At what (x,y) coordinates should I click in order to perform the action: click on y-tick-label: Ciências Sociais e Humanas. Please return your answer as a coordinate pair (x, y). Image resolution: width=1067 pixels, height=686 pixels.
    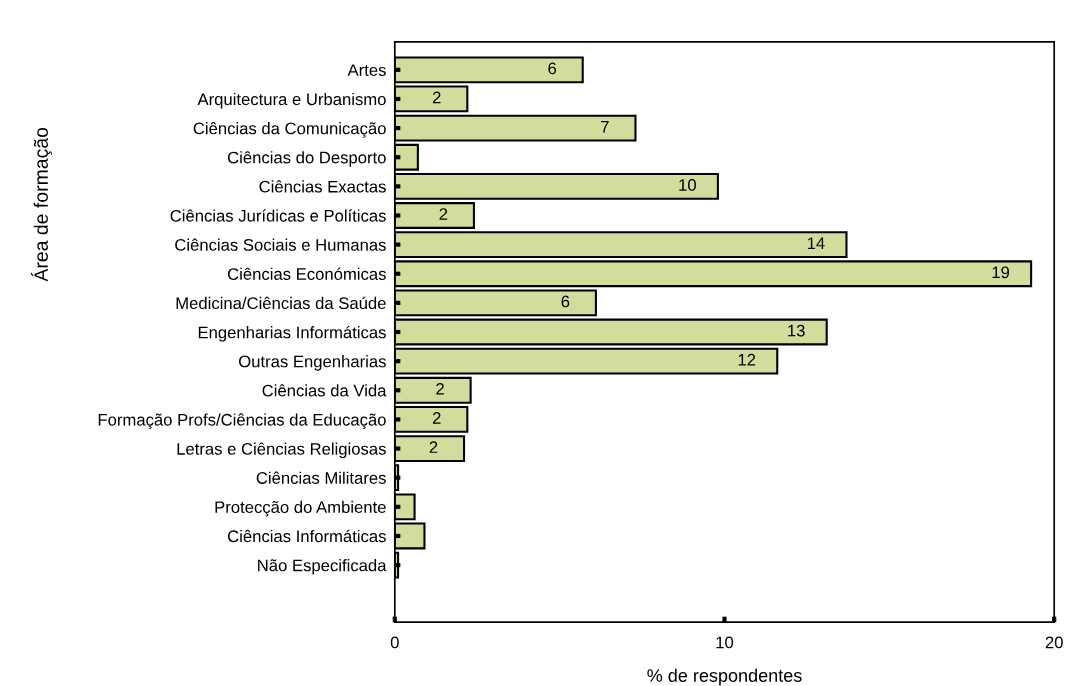
    Looking at the image, I should click on (280, 244).